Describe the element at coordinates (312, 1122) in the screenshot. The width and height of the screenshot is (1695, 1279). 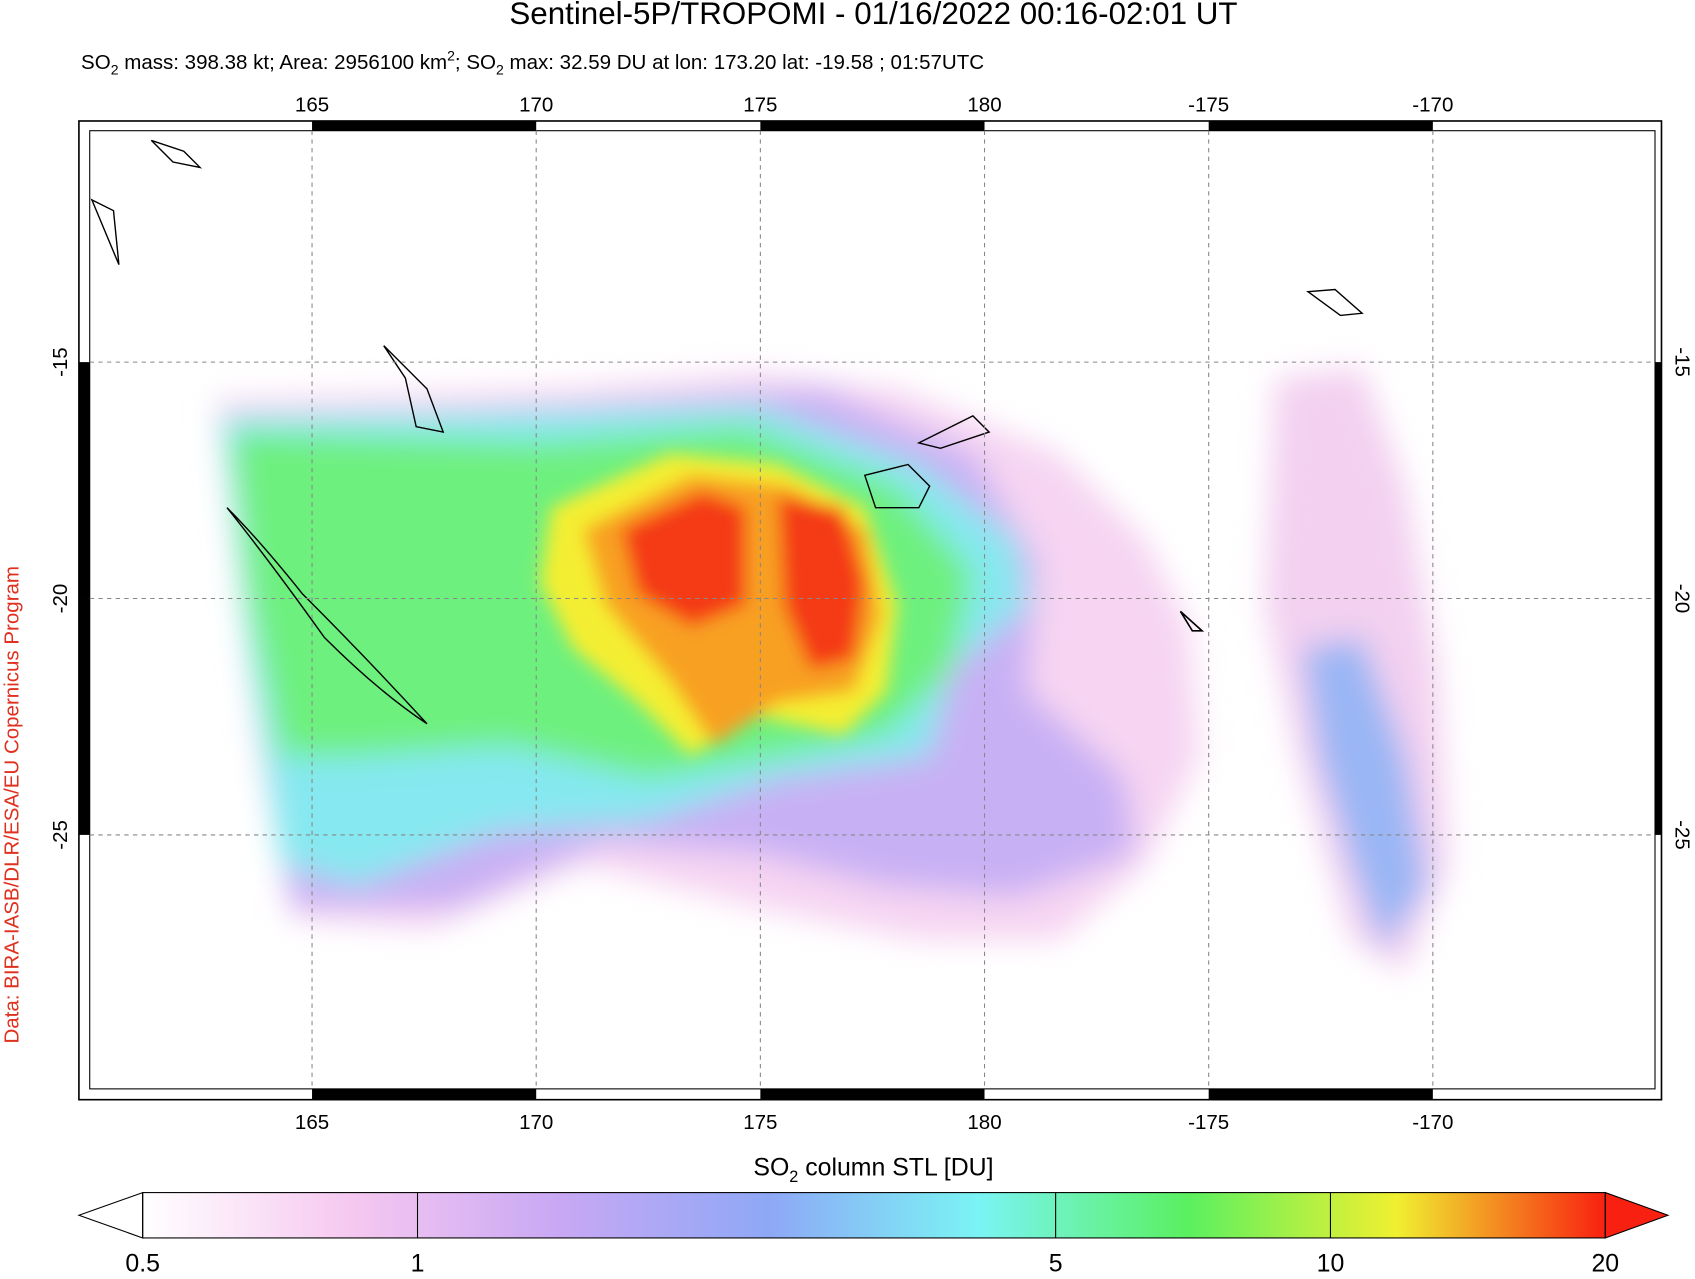
I see `x-tick-label-bottom: 165` at that location.